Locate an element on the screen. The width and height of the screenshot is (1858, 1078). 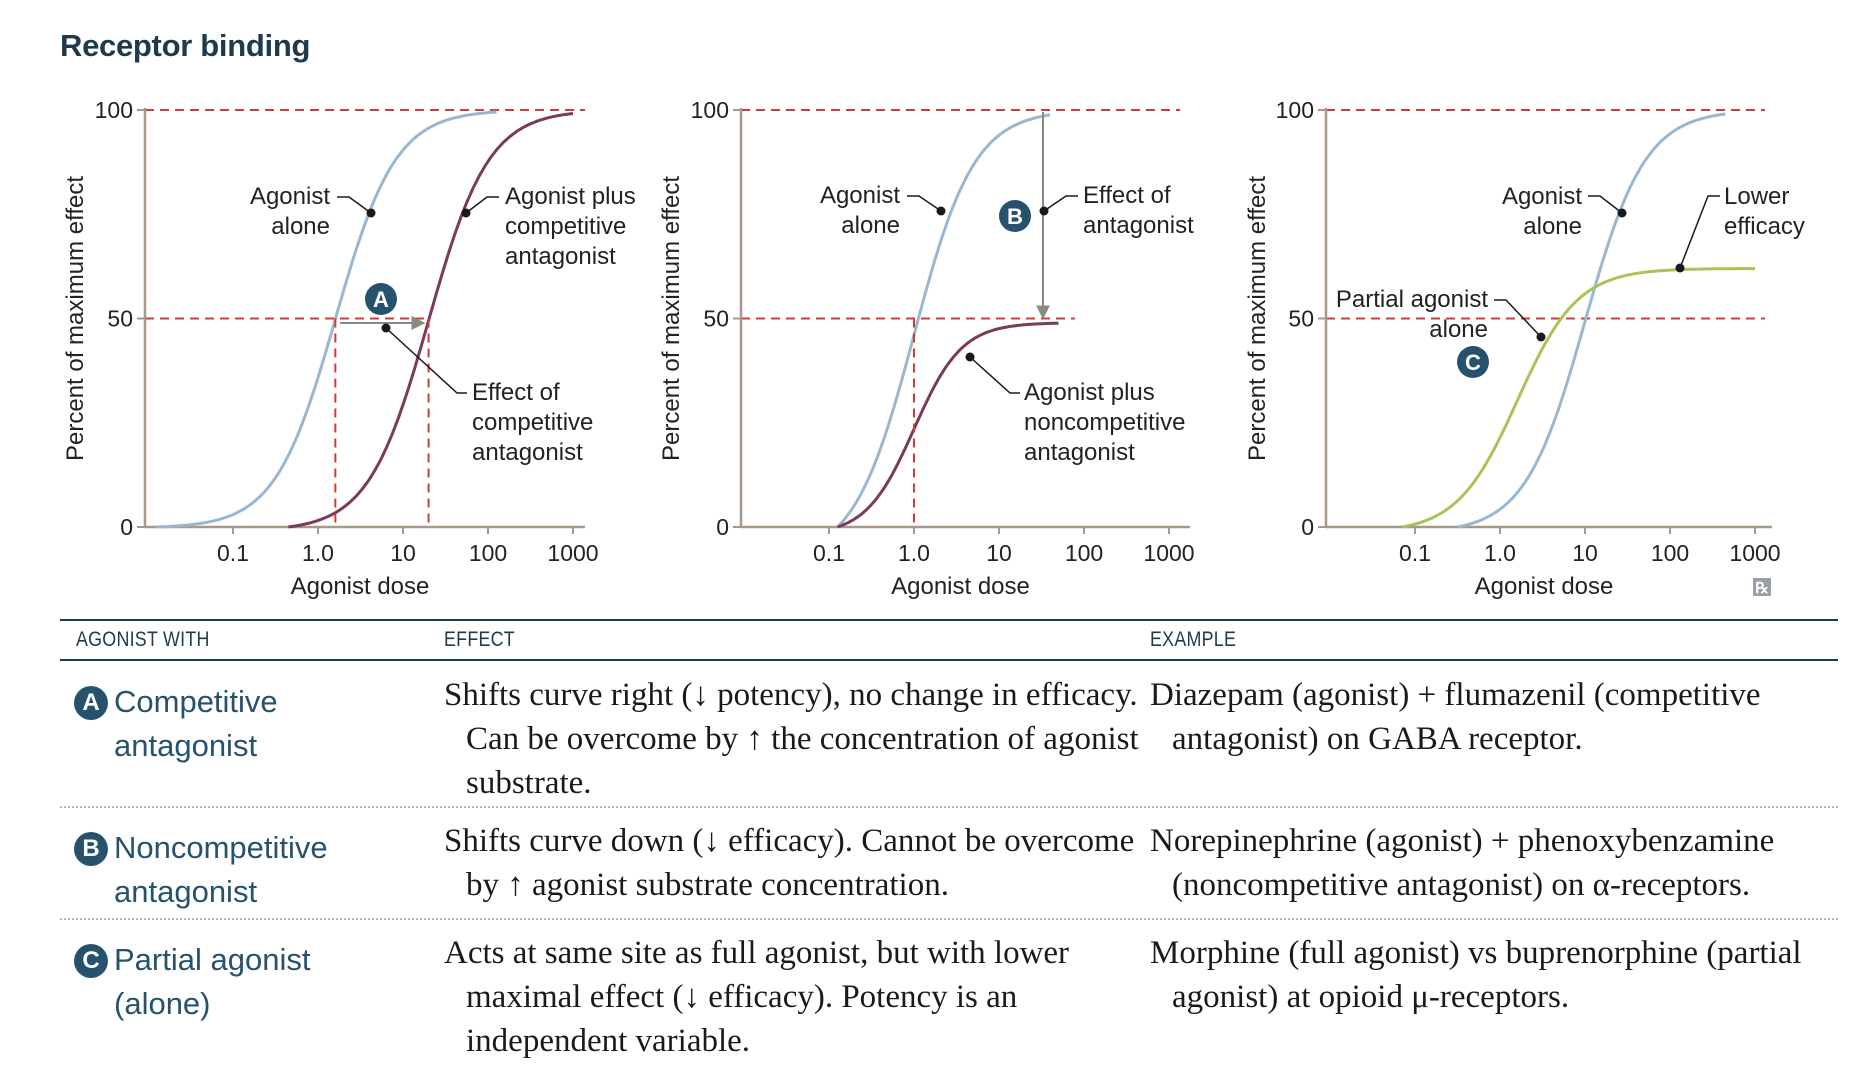
panel-b-dot-plus is located at coordinates (970, 357).